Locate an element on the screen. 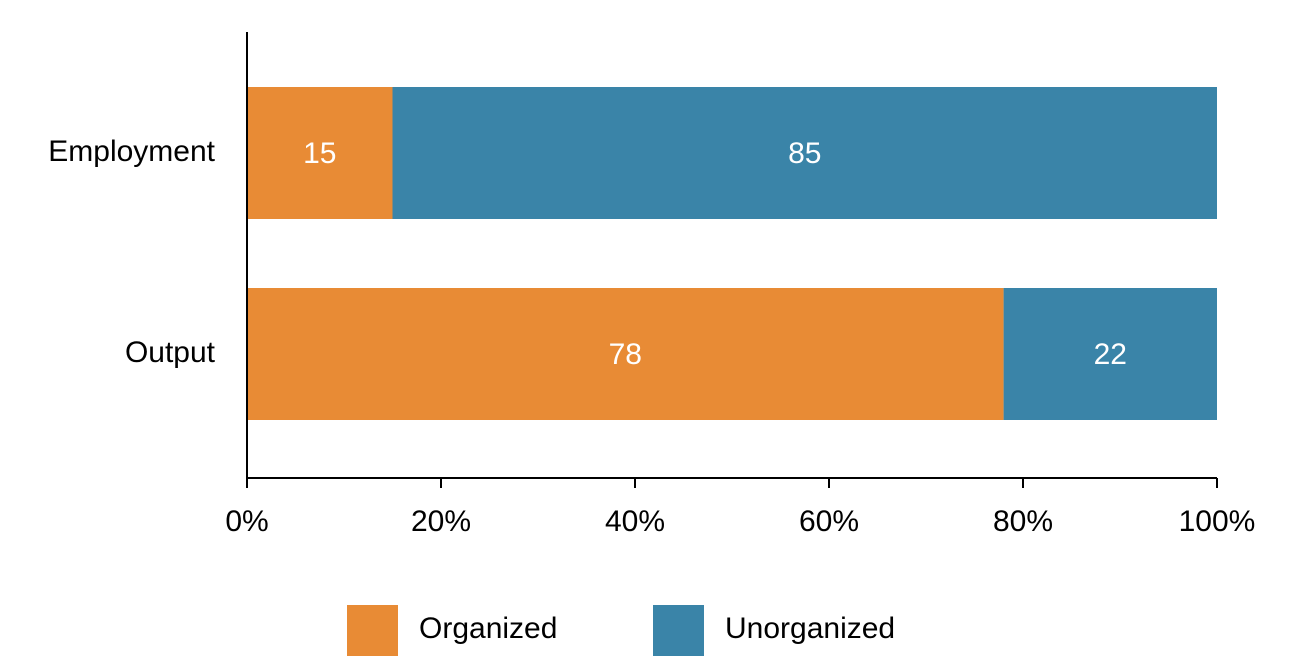 Image resolution: width=1293 pixels, height=667 pixels. data-label: 22 is located at coordinates (1110, 354).